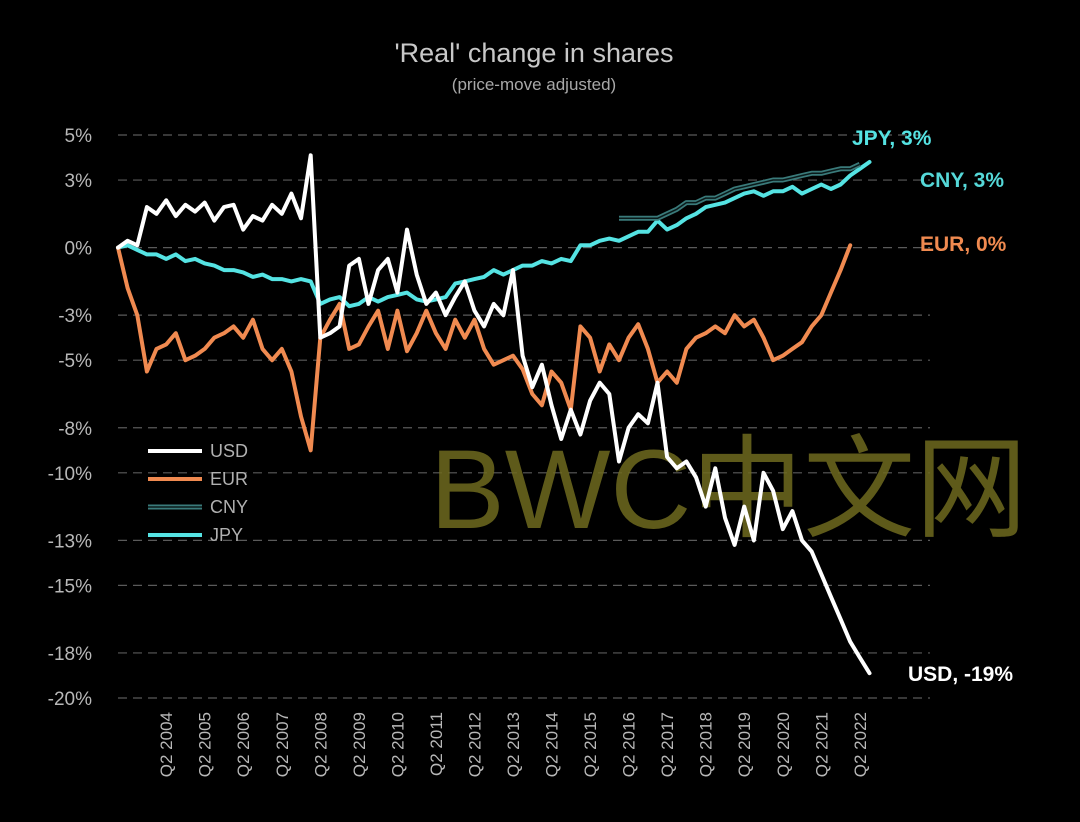 The image size is (1080, 822). Describe the element at coordinates (667, 744) in the screenshot. I see `x-tick-label: Q2 2017` at that location.